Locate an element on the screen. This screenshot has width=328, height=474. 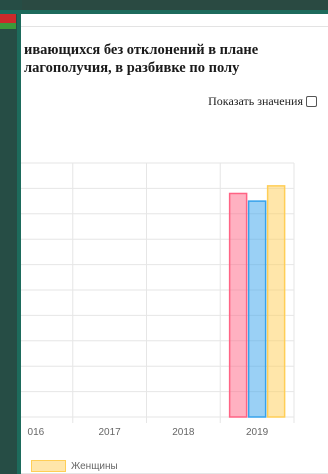
chart-legend: Женщины is located at coordinates (74, 466).